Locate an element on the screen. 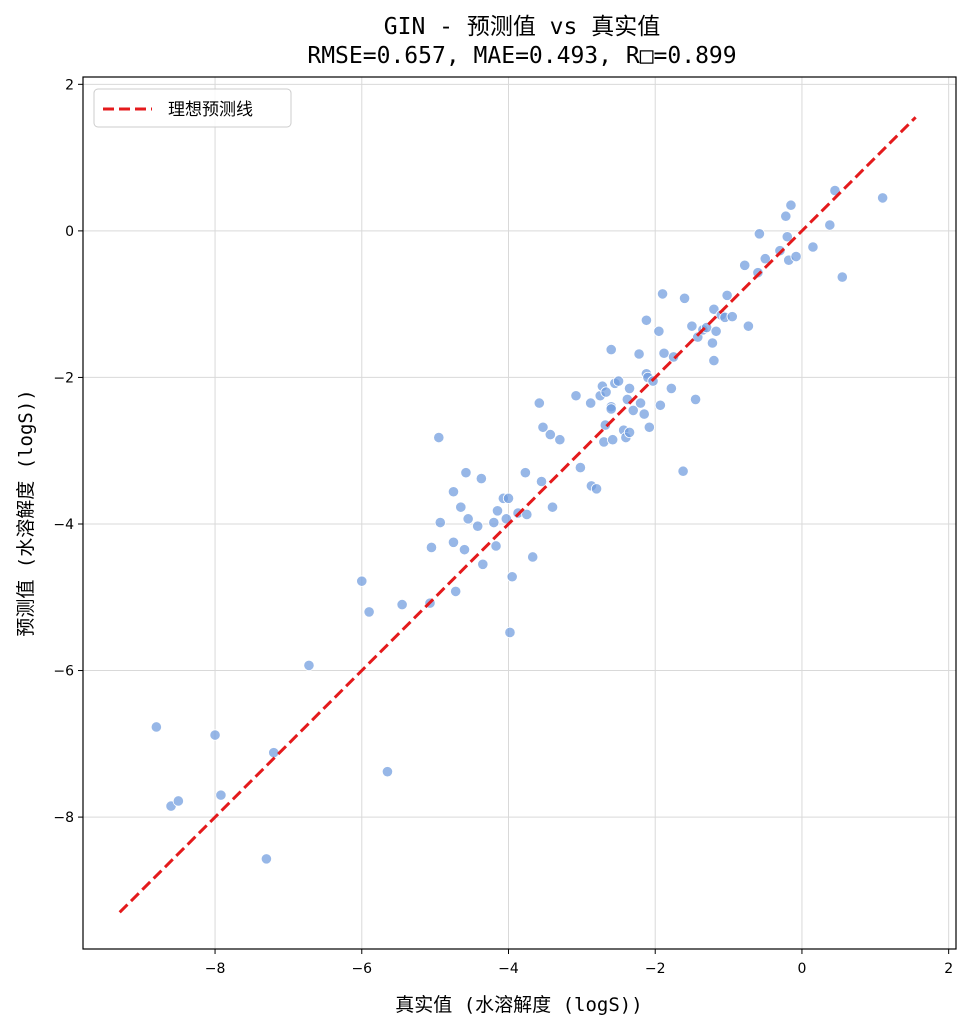 This screenshot has height=1027, width=971. x-tick-label-4: 0 is located at coordinates (801, 969).